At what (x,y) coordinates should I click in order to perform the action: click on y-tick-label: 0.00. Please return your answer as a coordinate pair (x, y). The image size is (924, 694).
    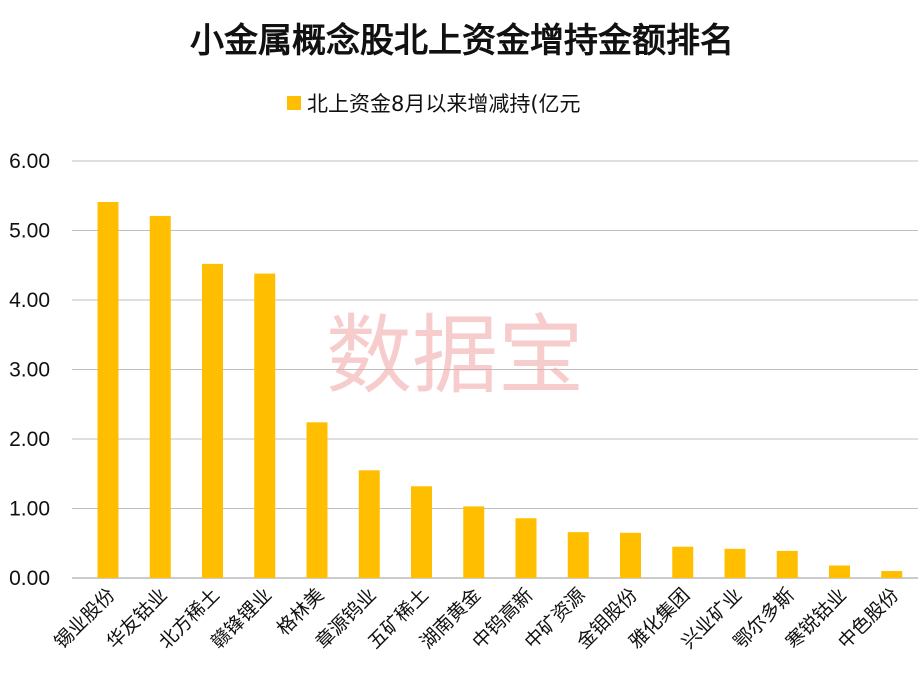
    Looking at the image, I should click on (29, 578).